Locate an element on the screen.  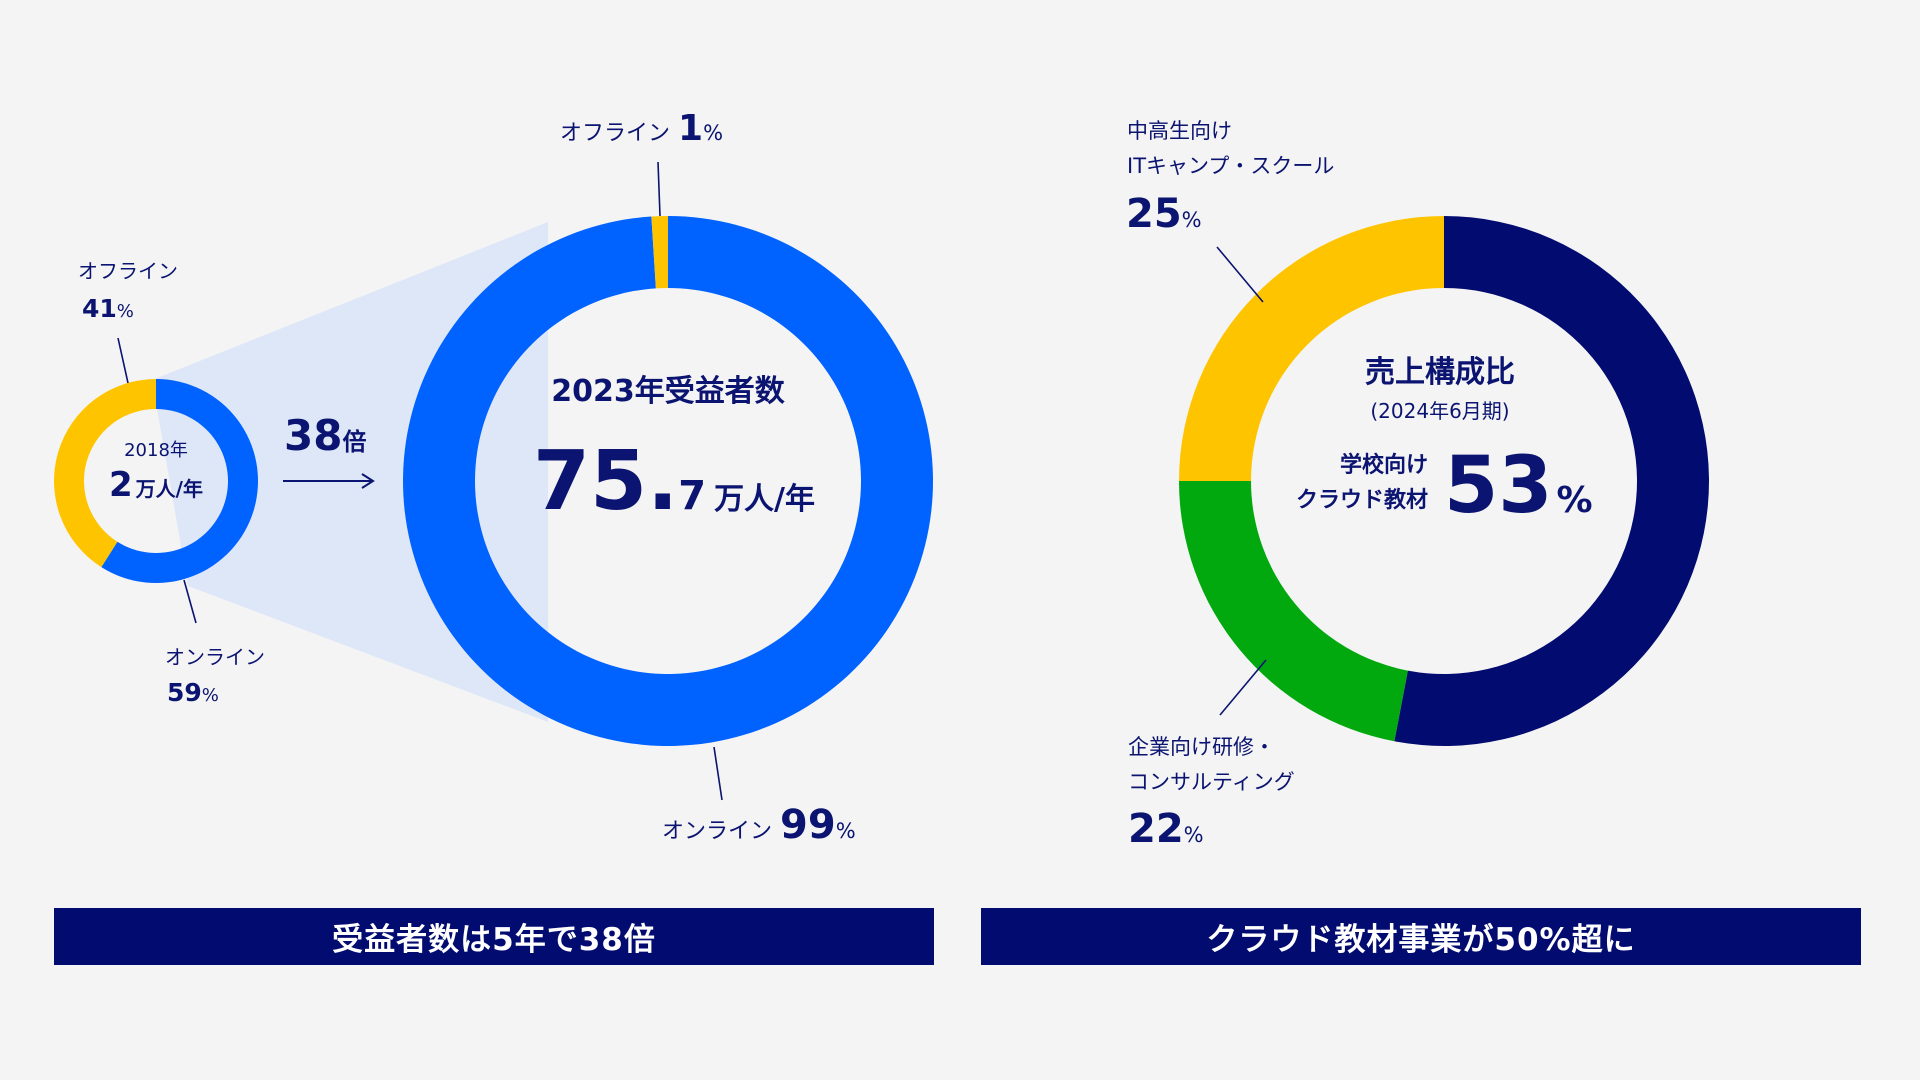
banner-right: クラウド教材事業が50%超に is located at coordinates (1421, 936).